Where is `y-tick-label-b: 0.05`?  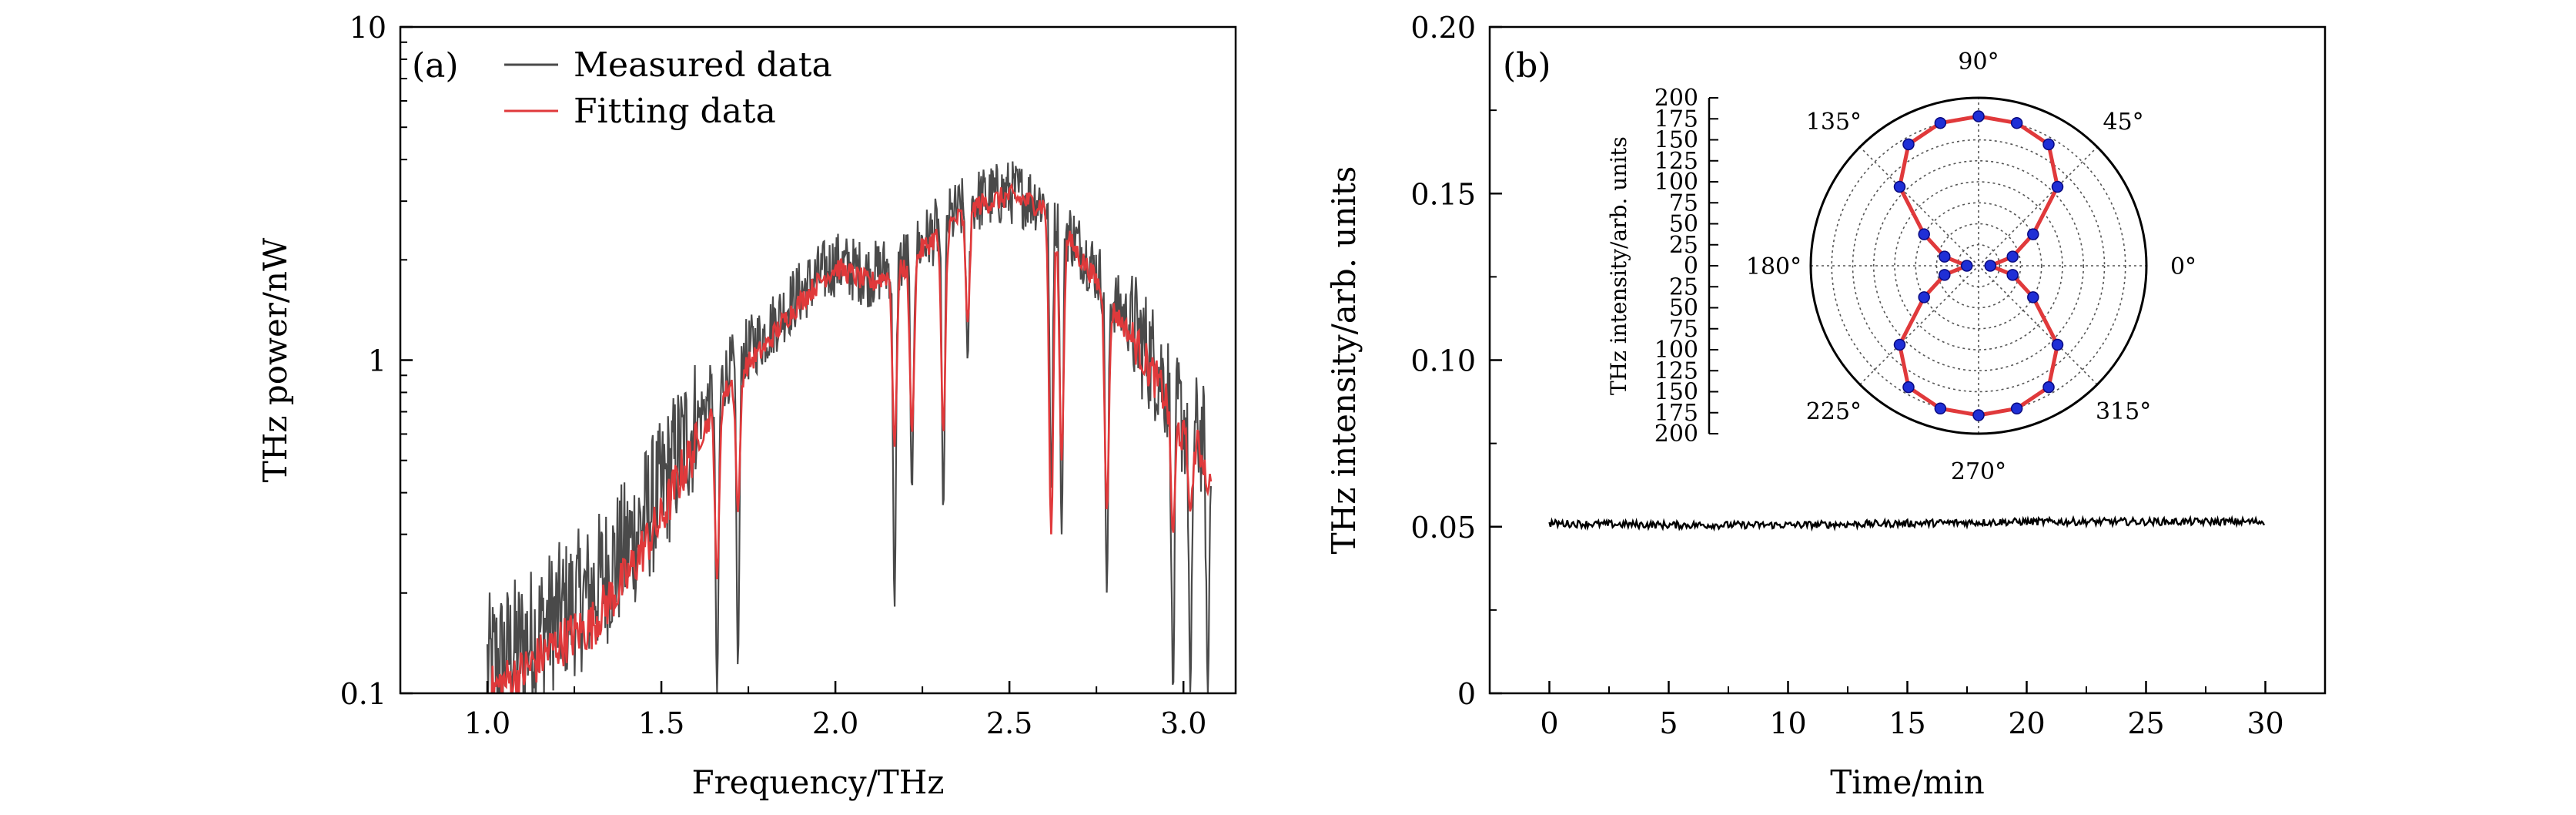 y-tick-label-b: 0.05 is located at coordinates (1443, 528).